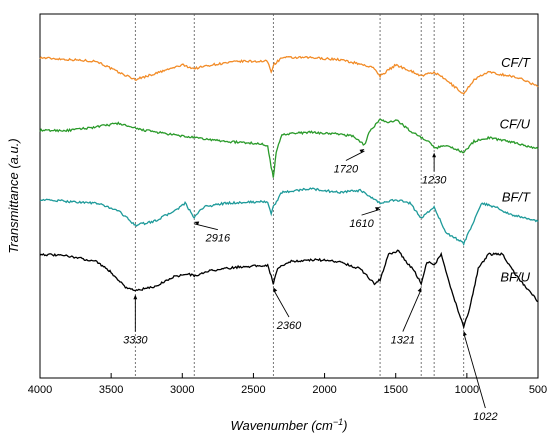 The image size is (550, 438). I want to click on series-line-cf-t, so click(289, 75).